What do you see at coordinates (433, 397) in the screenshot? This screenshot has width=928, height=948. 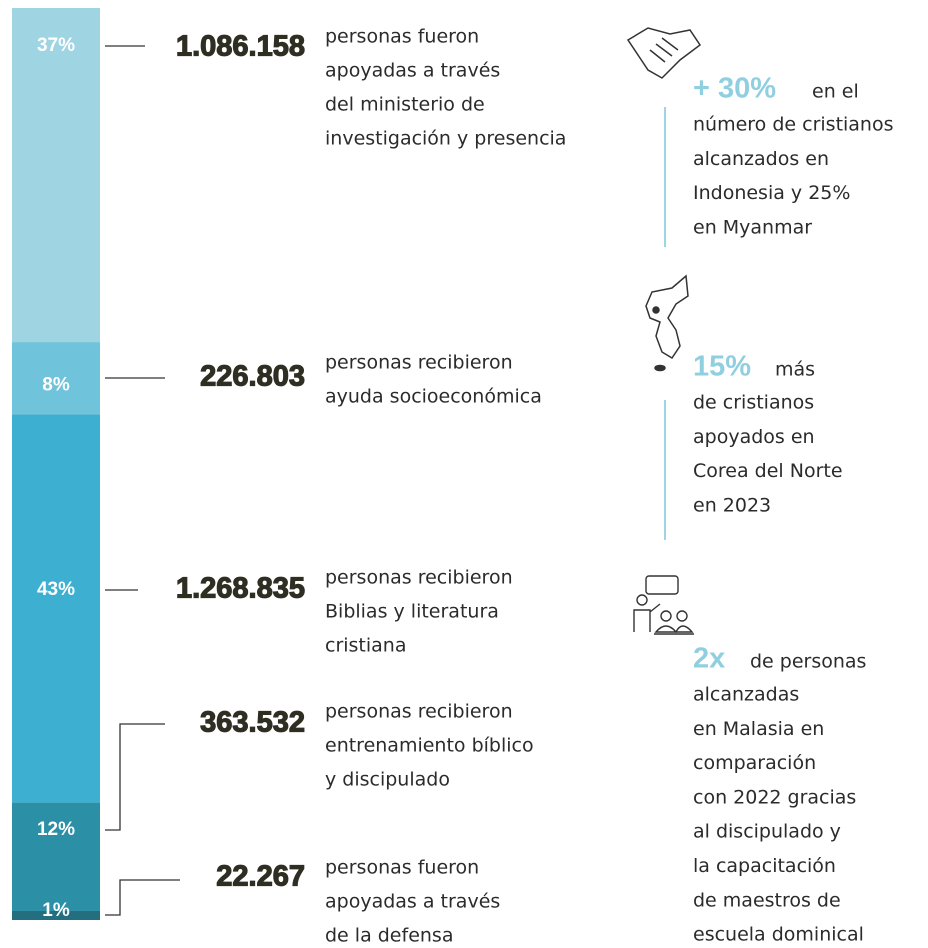 I see `item-text: ayuda socioeconómica` at bounding box center [433, 397].